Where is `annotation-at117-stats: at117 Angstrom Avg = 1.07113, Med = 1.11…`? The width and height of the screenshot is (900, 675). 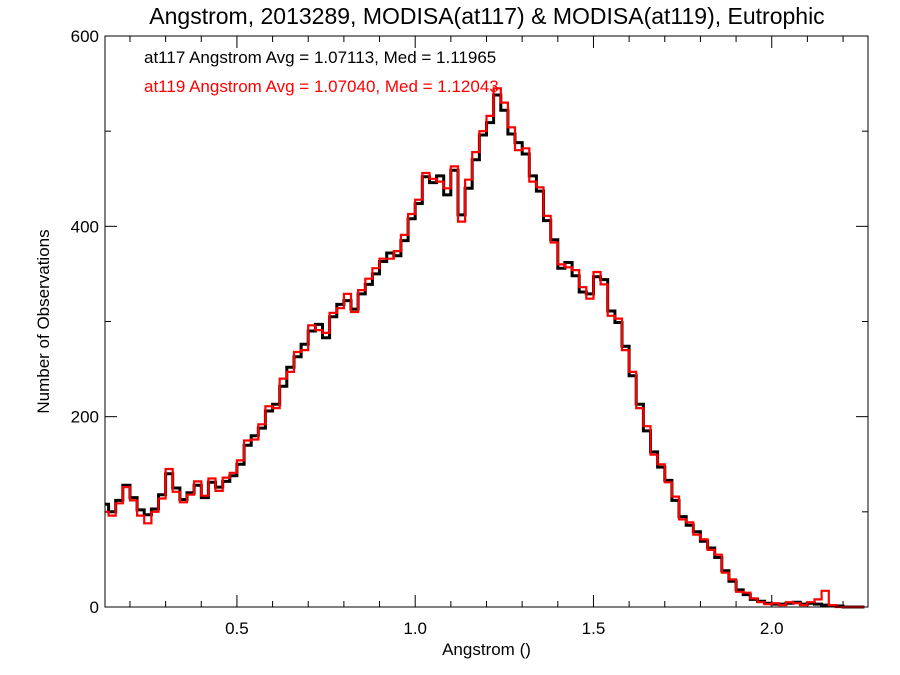
annotation-at117-stats: at117 Angstrom Avg = 1.07113, Med = 1.11… is located at coordinates (320, 57).